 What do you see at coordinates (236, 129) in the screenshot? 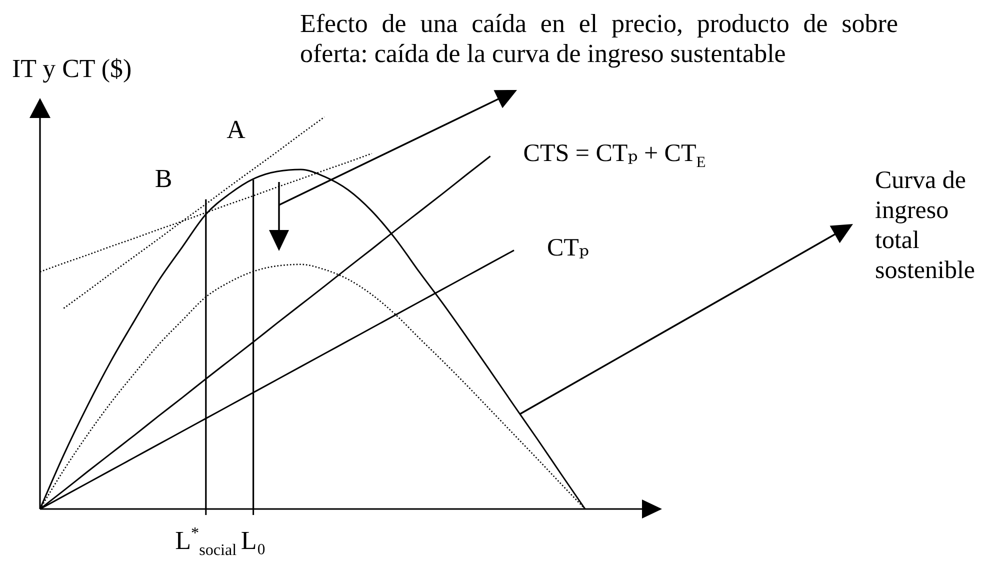
I see `annotation: A` at bounding box center [236, 129].